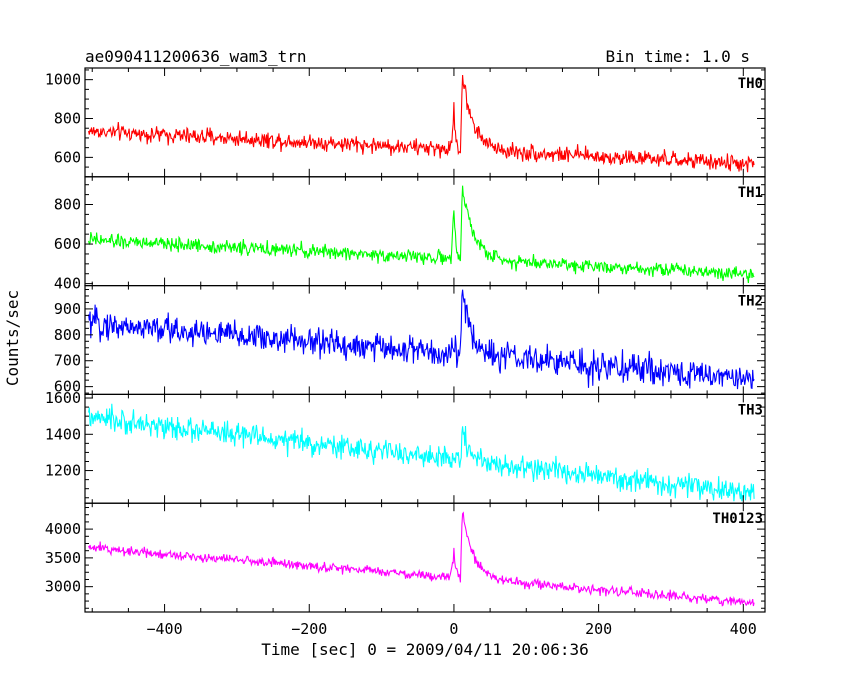 This screenshot has height=680, width=850. I want to click on x-tick-label: 0, so click(453, 629).